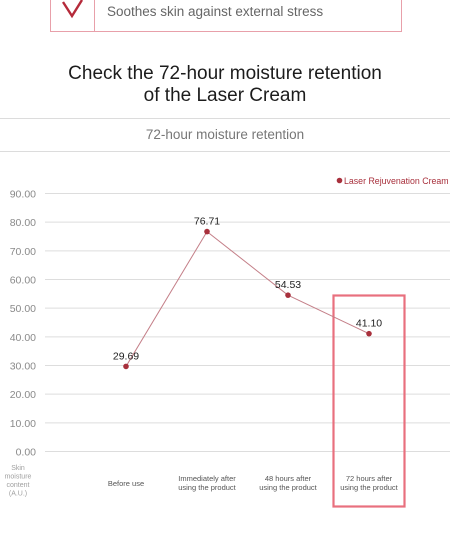  I want to click on y-axis-label: moisture, so click(18, 477).